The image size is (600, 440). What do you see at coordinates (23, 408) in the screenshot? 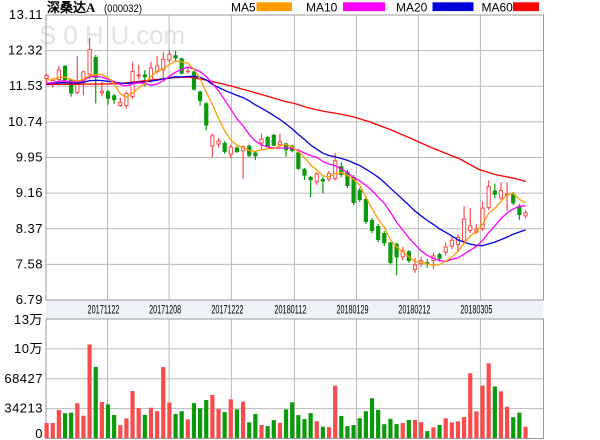
I see `svg-text: 34213` at bounding box center [23, 408].